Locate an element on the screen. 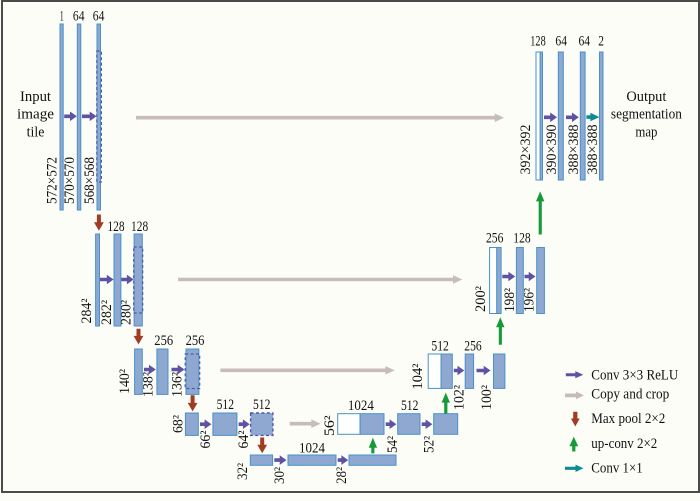 The width and height of the screenshot is (700, 501). svg-text: 140² is located at coordinates (125, 381).